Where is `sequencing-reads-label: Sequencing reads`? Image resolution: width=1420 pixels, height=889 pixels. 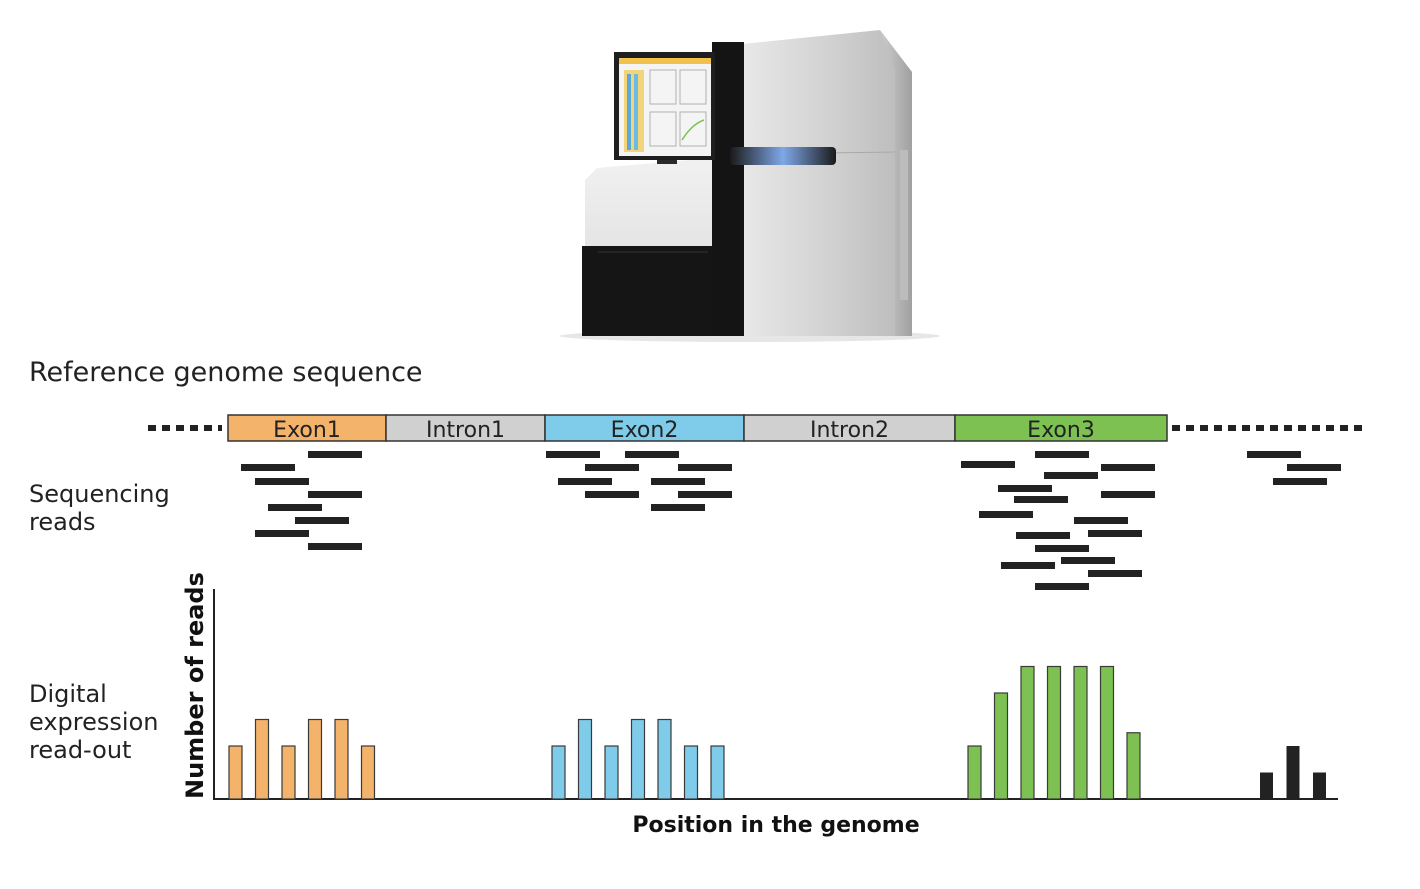
sequencing-reads-label: Sequencing reads is located at coordinates (99, 508).